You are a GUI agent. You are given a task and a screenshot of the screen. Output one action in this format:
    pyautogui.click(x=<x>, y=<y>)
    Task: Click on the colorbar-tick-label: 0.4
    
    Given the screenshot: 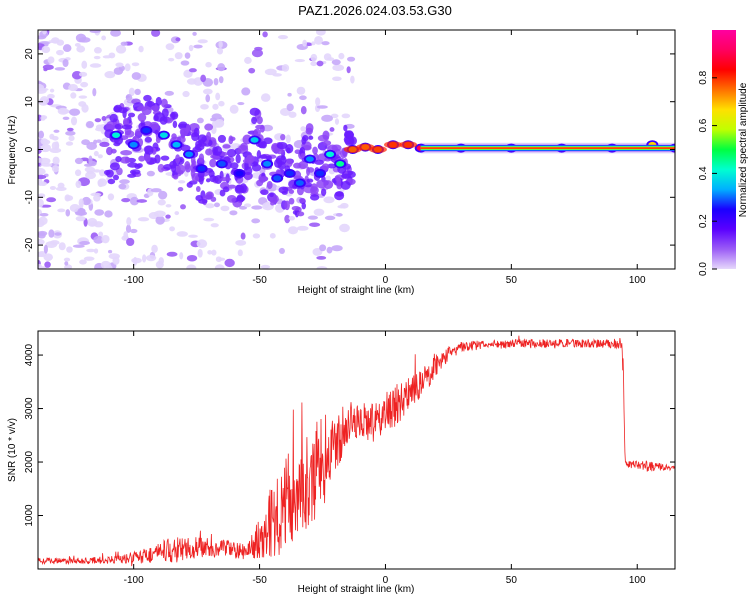 What is the action you would take?
    pyautogui.click(x=703, y=173)
    